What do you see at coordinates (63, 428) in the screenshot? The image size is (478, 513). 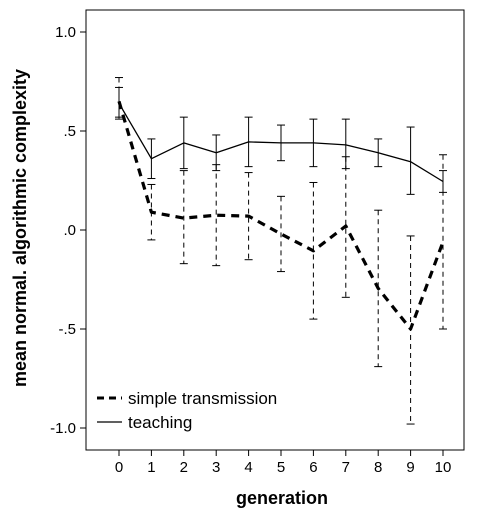 I see `y-tick-label: -1.0` at bounding box center [63, 428].